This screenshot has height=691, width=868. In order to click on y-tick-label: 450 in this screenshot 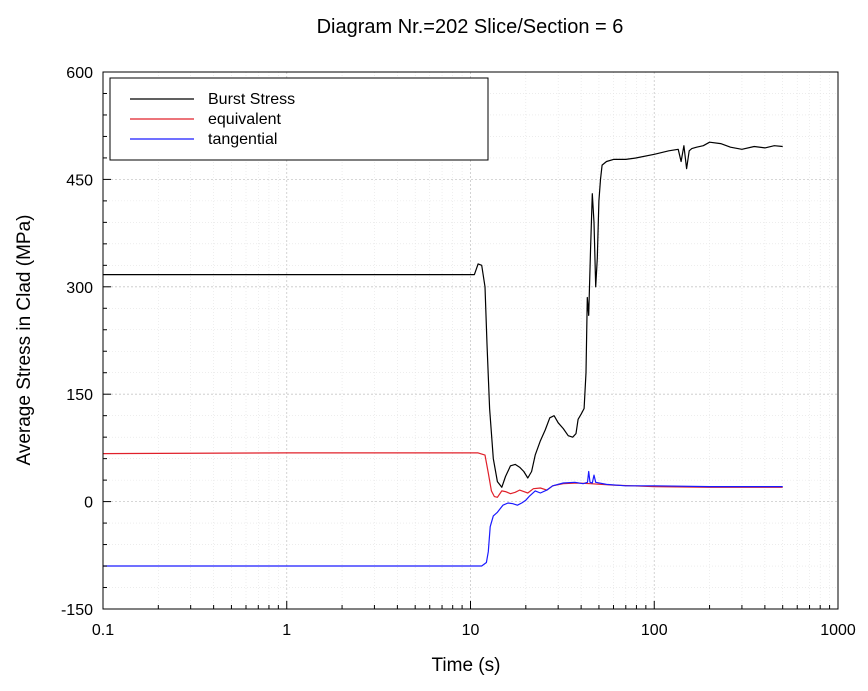, I will do `click(79, 180)`.